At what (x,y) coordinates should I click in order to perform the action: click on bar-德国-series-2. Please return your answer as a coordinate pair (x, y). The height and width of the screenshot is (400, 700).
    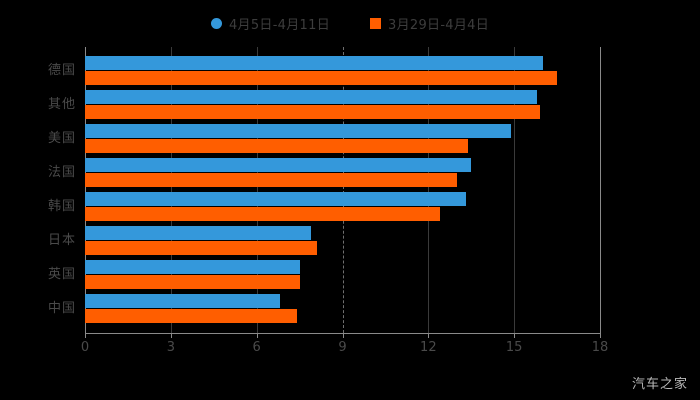
    Looking at the image, I should click on (321, 78).